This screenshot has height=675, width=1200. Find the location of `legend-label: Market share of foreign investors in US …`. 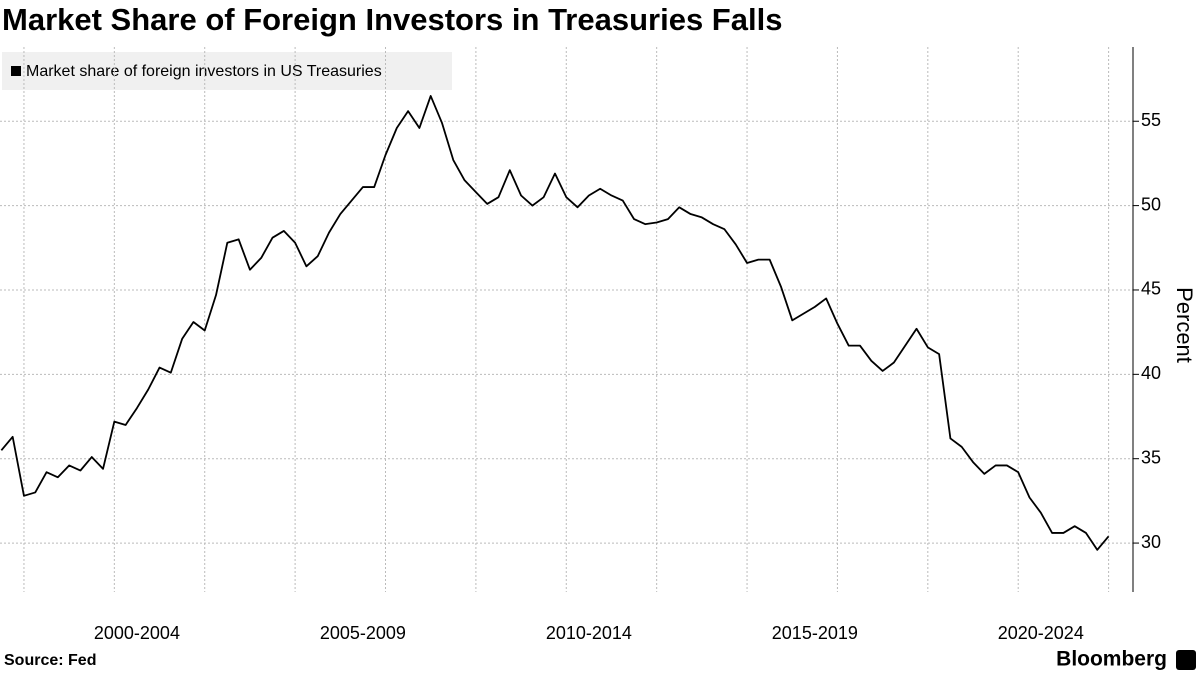

legend-label: Market share of foreign investors in US … is located at coordinates (204, 71).